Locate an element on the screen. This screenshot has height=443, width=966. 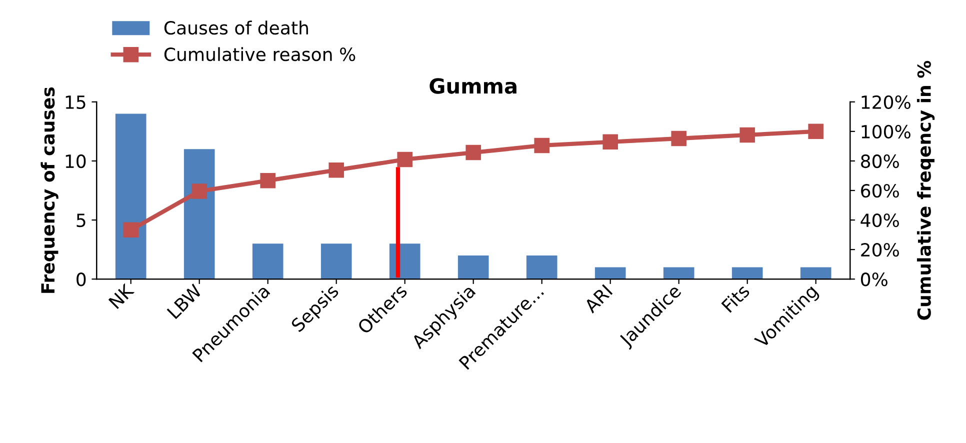
y2-tick-label: 100% is located at coordinates (886, 131).